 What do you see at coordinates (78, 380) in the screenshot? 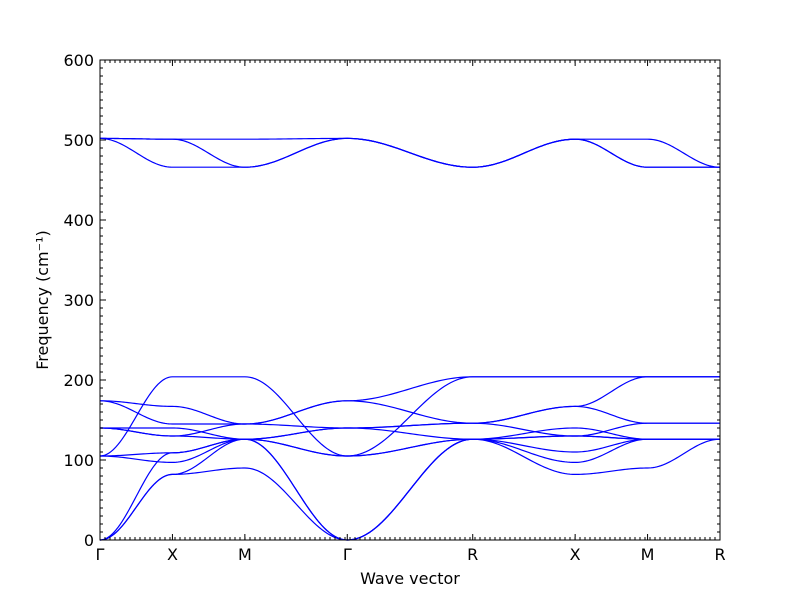
I see `y-tick-label: 200` at bounding box center [78, 380].